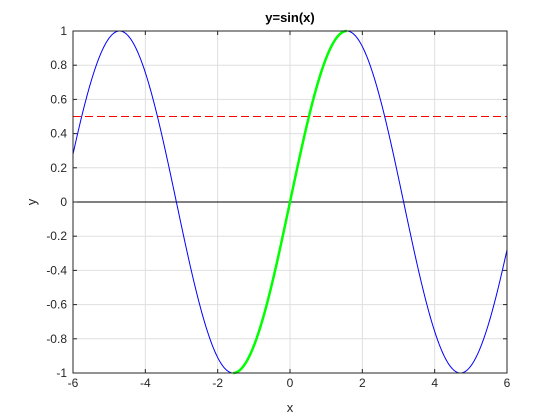 The height and width of the screenshot is (420, 560). What do you see at coordinates (58, 134) in the screenshot?
I see `y-tick-label-7: 0.4` at bounding box center [58, 134].